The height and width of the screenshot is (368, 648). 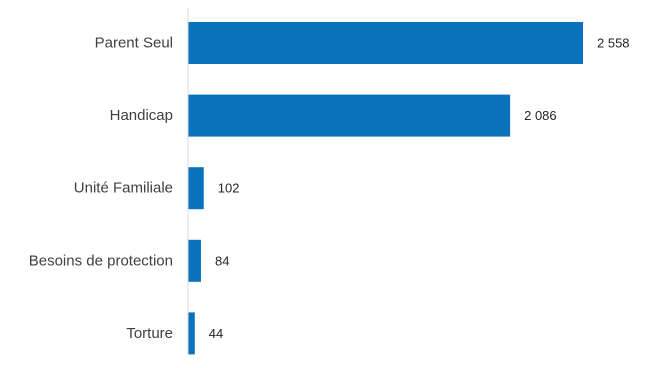 What do you see at coordinates (134, 43) in the screenshot?
I see `category-label-parent-seul: Parent Seul` at bounding box center [134, 43].